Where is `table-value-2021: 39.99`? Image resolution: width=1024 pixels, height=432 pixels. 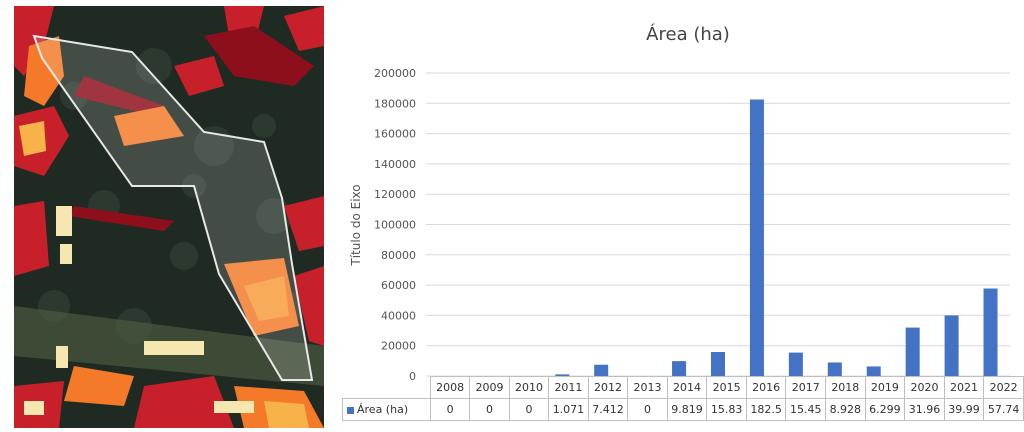 table-value-2021: 39.99 is located at coordinates (964, 409).